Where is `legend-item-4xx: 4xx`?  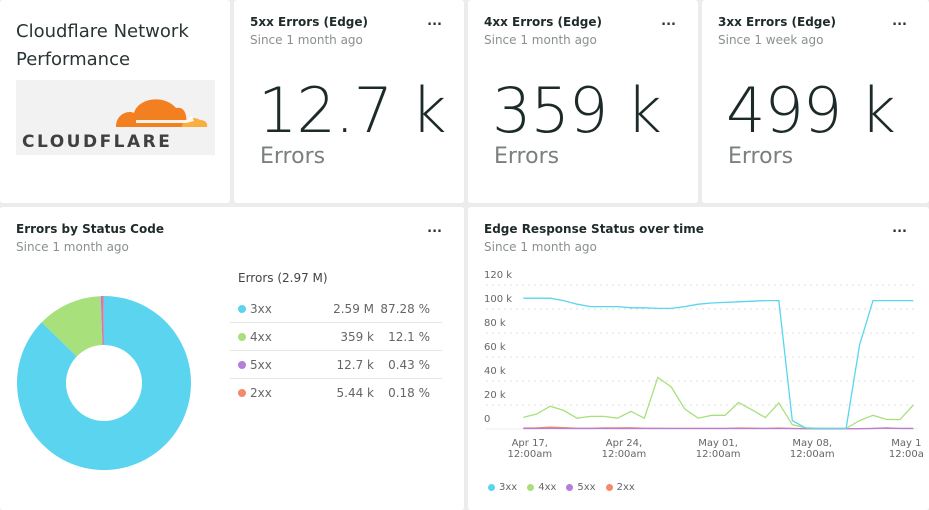 legend-item-4xx: 4xx is located at coordinates (541, 487).